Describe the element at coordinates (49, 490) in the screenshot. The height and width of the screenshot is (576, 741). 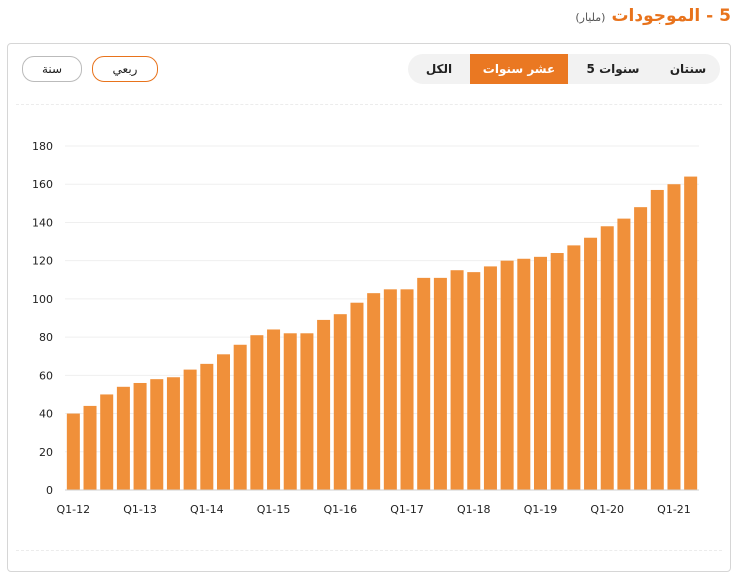
I see `y-tick-label: 0` at that location.